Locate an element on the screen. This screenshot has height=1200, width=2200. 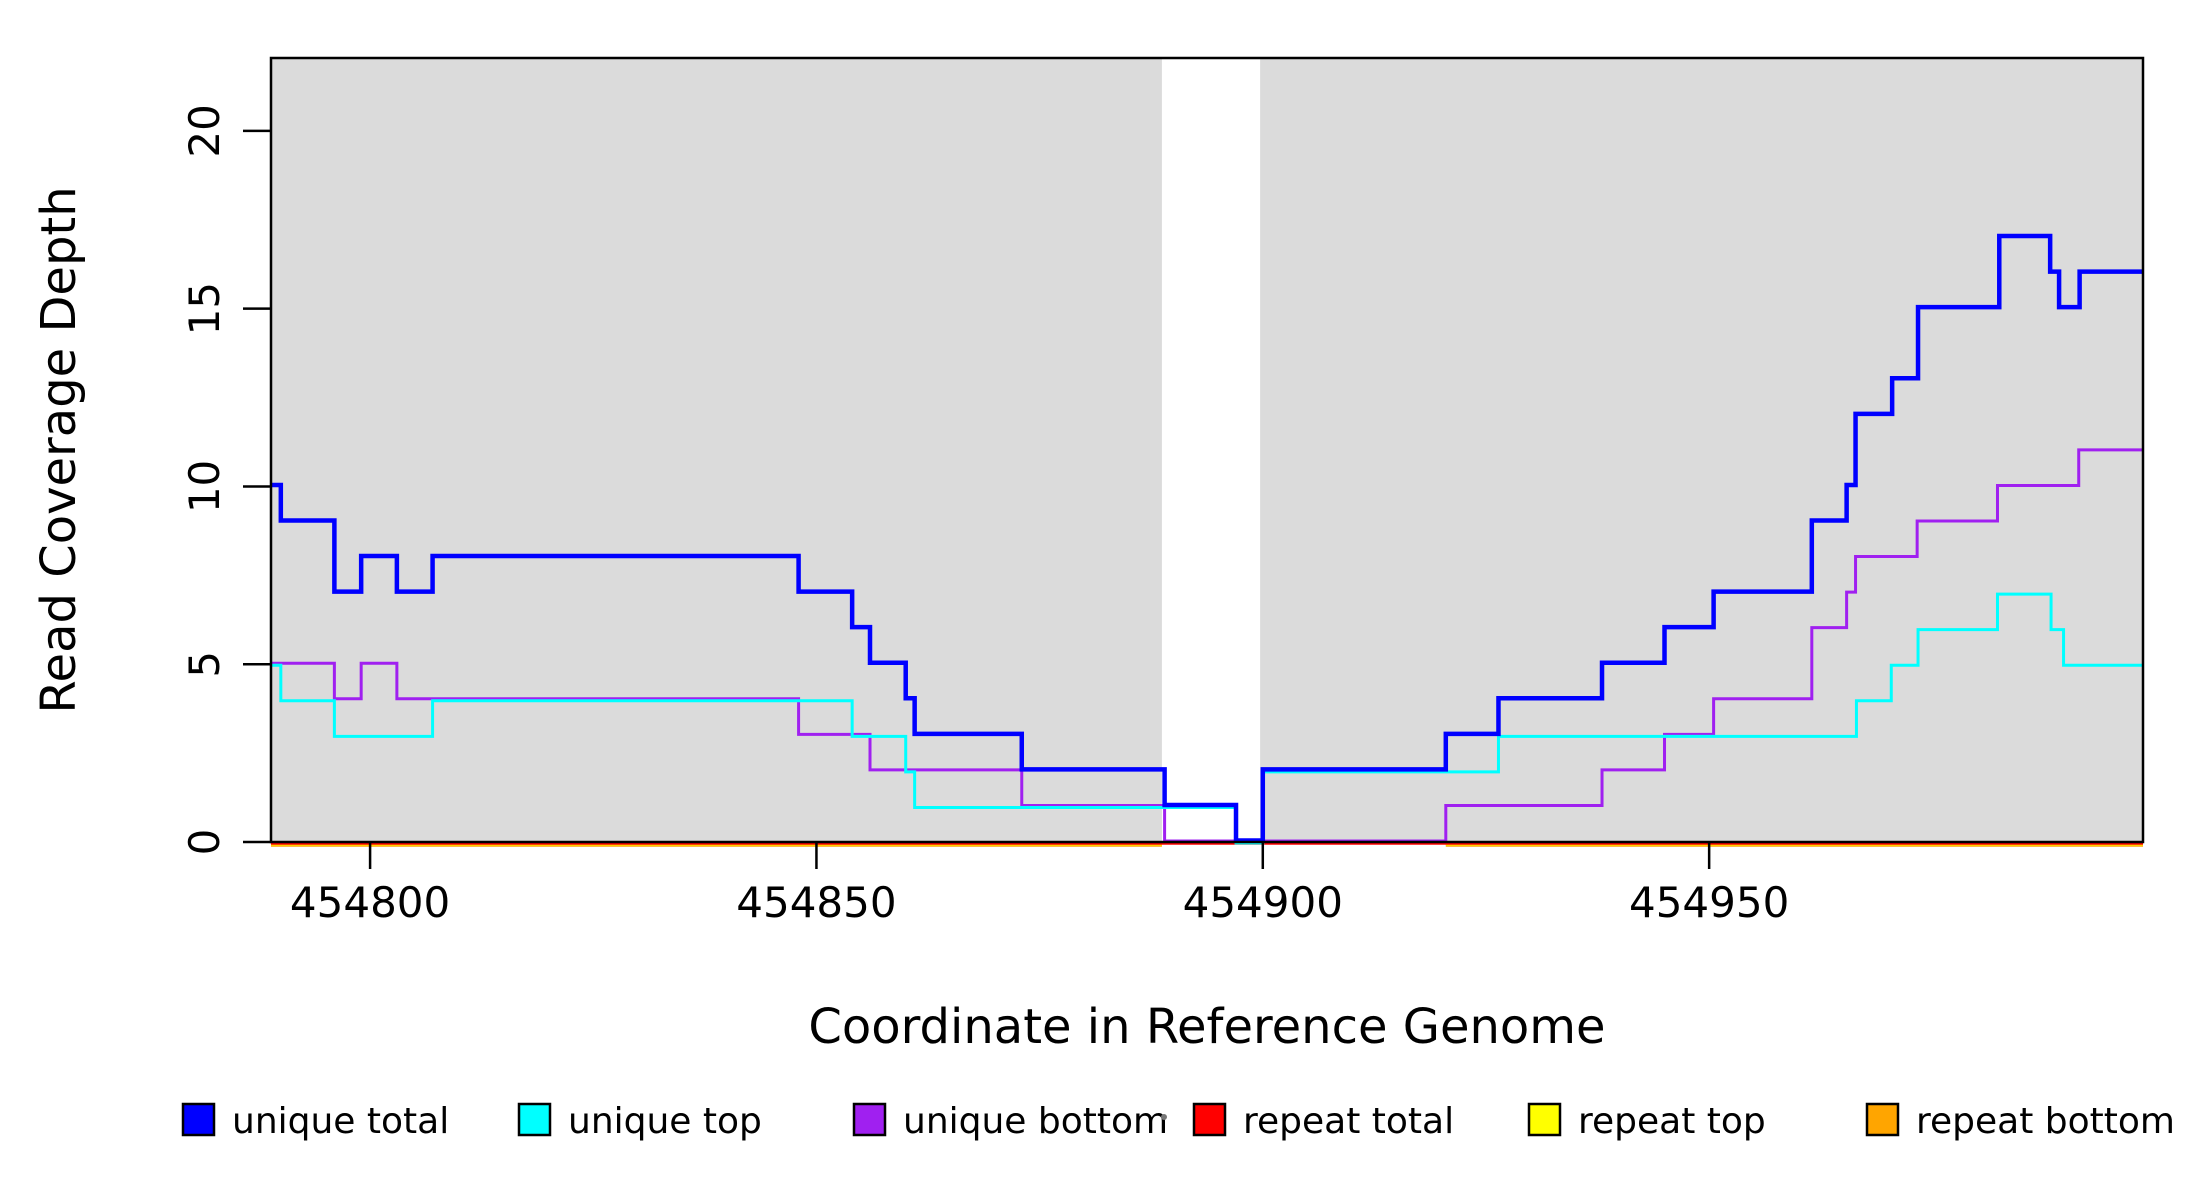
legend-swatch-unique-top is located at coordinates (534, 1119).